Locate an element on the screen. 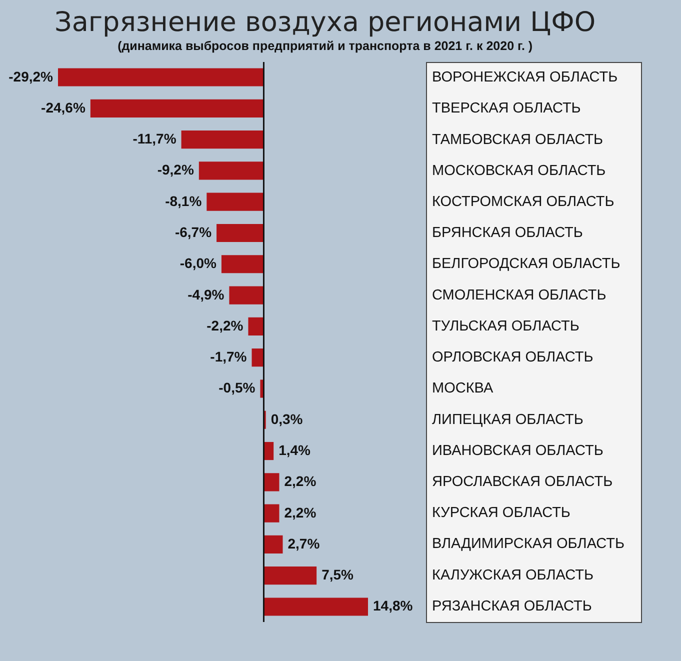 This screenshot has height=661, width=681. y-tick-label: ВОРОНЕЖСКАЯ ОБЛАСТЬ is located at coordinates (525, 78).